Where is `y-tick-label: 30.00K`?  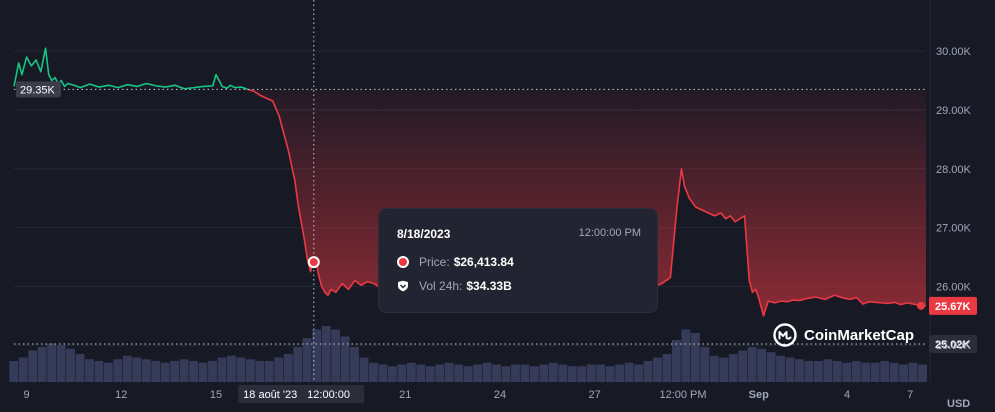 y-tick-label: 30.00K is located at coordinates (954, 52).